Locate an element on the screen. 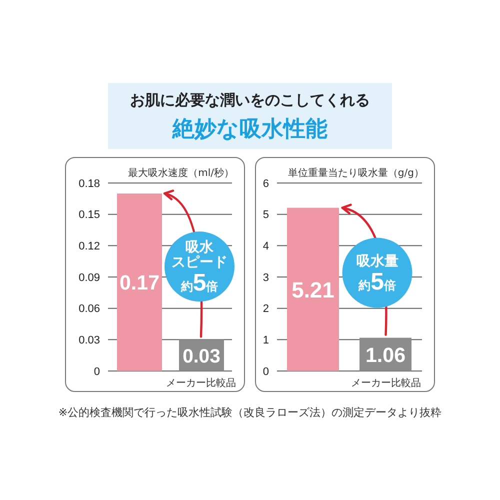 This screenshot has width=500, height=500. y-tick-label: 4 is located at coordinates (265, 246).